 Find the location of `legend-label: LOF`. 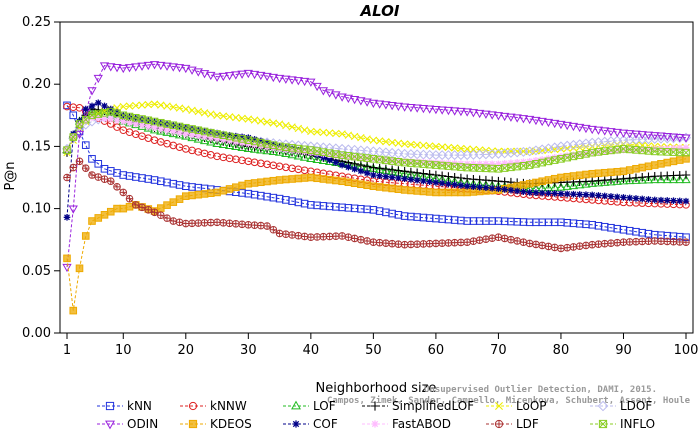

legend-label: LOF is located at coordinates (324, 406).